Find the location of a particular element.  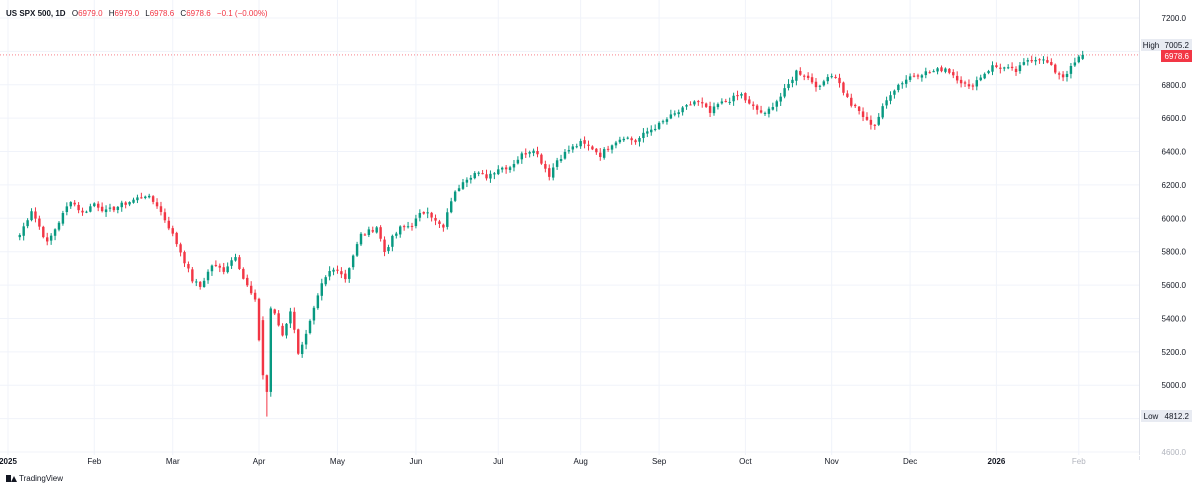

y-tick-label: 4600.0 is located at coordinates (1174, 452).